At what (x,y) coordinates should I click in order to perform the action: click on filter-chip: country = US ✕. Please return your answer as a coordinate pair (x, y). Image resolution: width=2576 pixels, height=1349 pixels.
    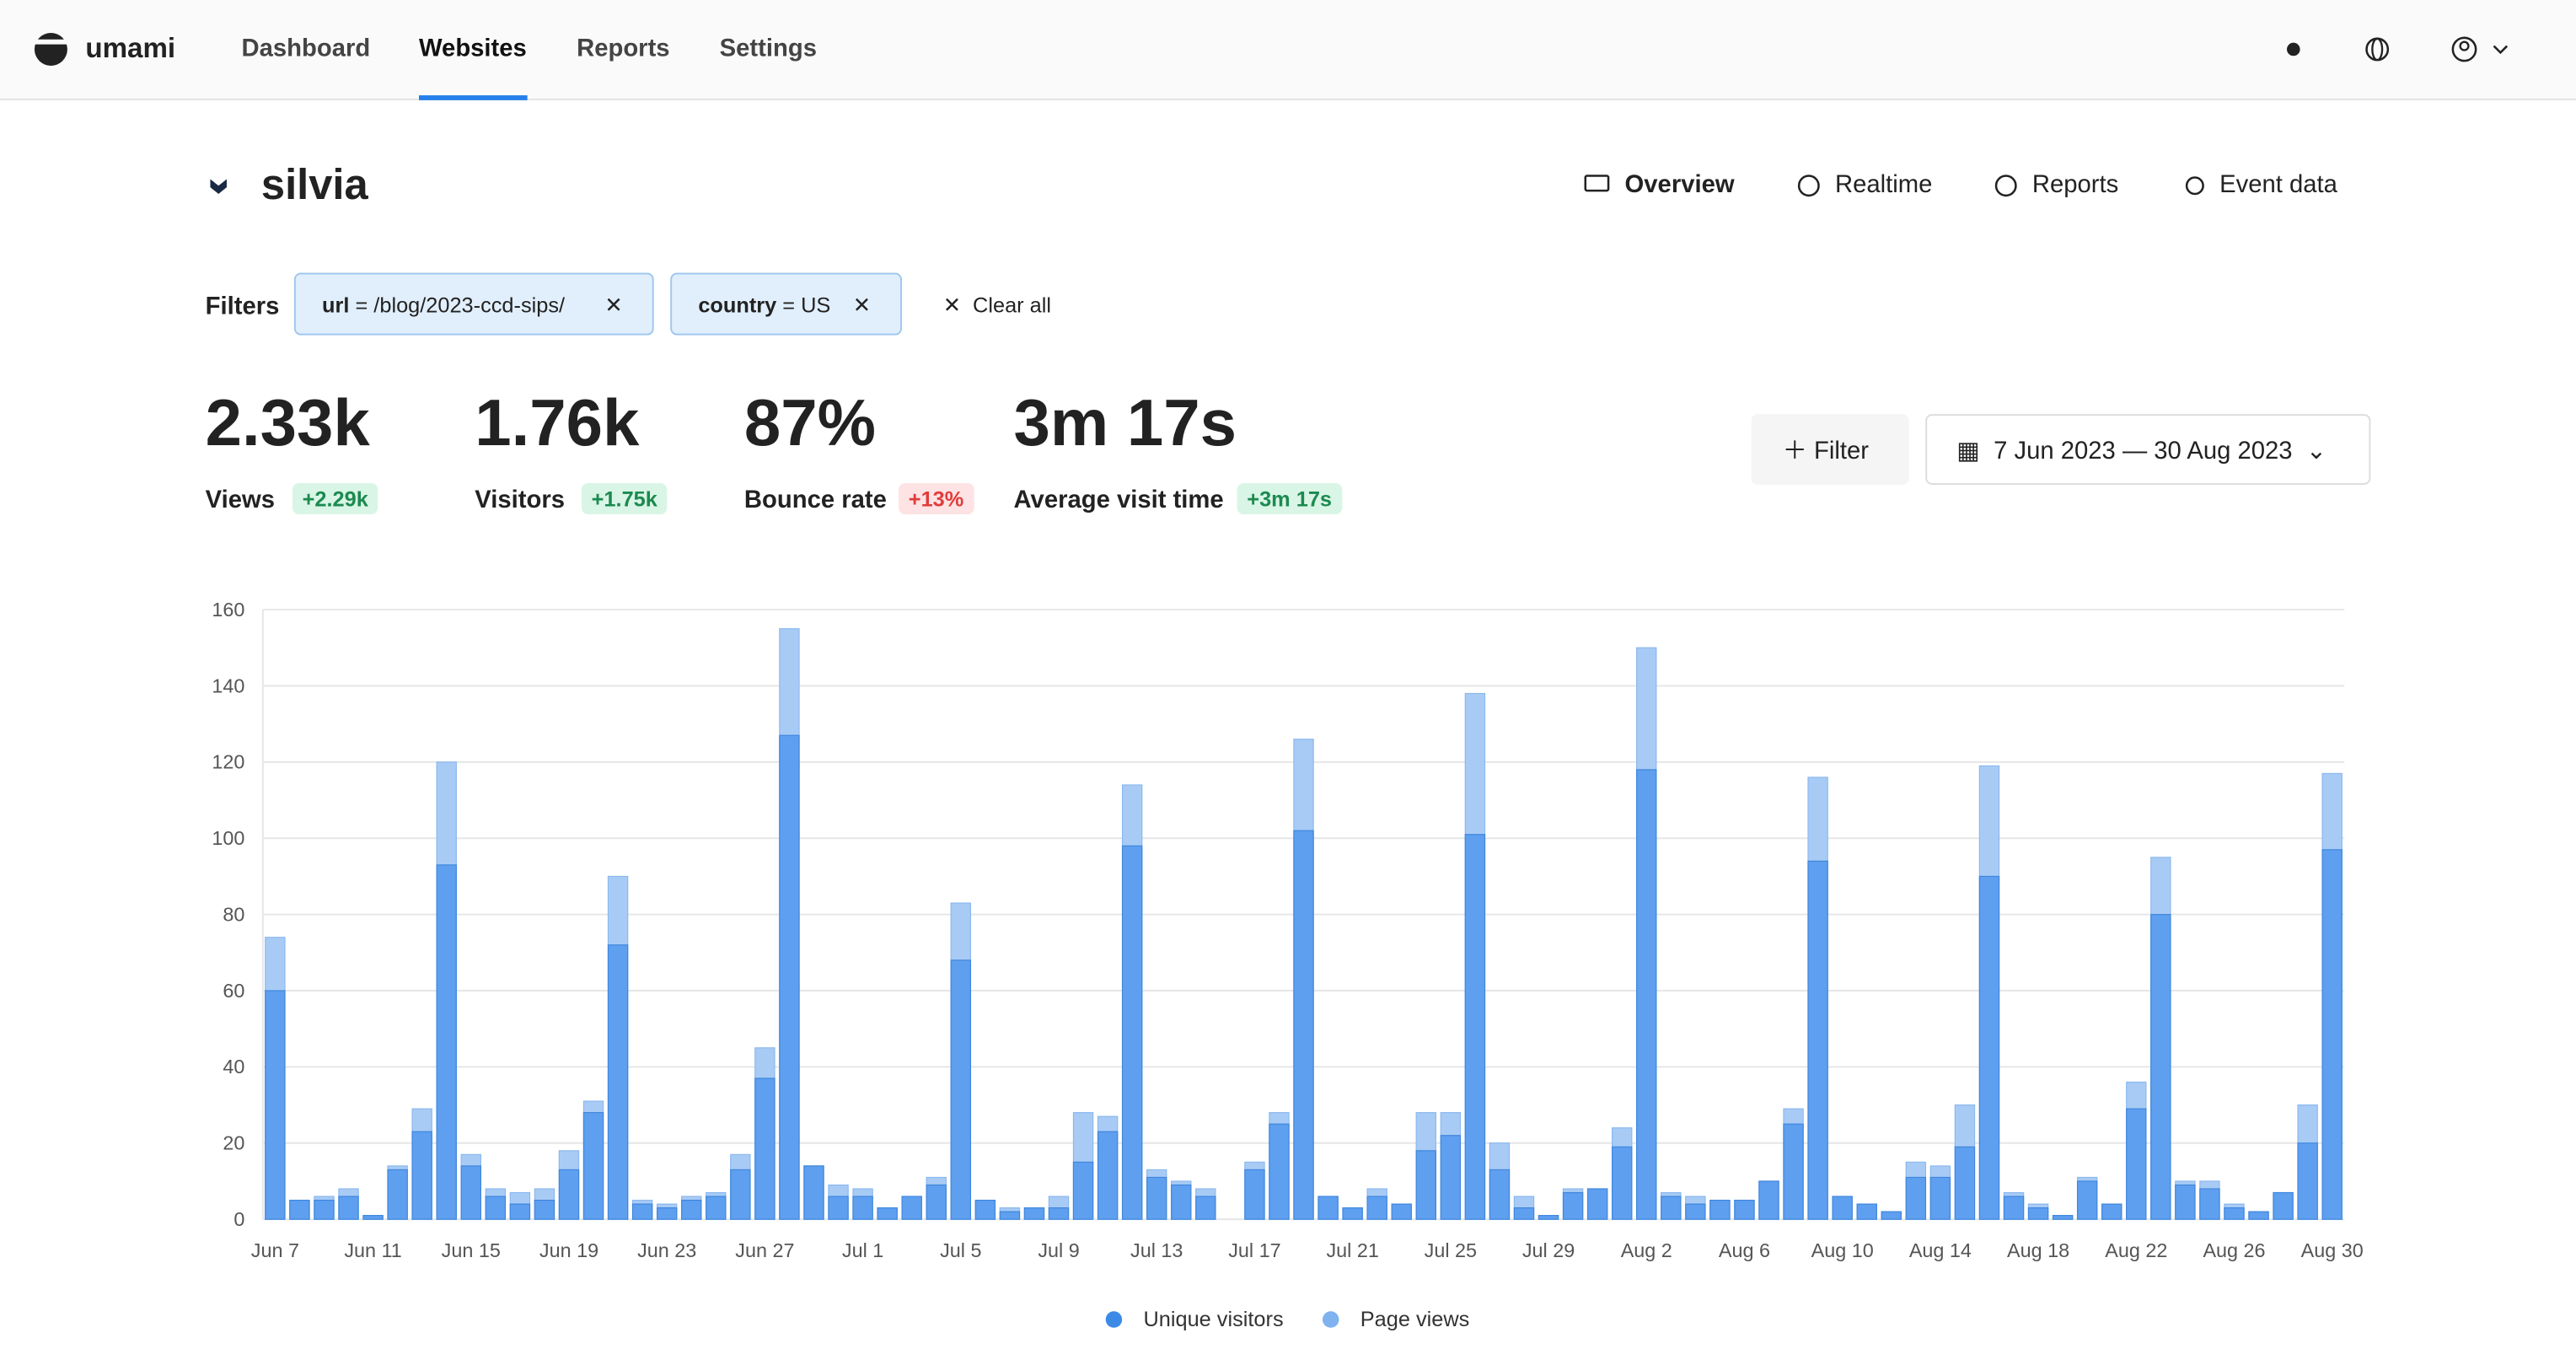
    Looking at the image, I should click on (786, 304).